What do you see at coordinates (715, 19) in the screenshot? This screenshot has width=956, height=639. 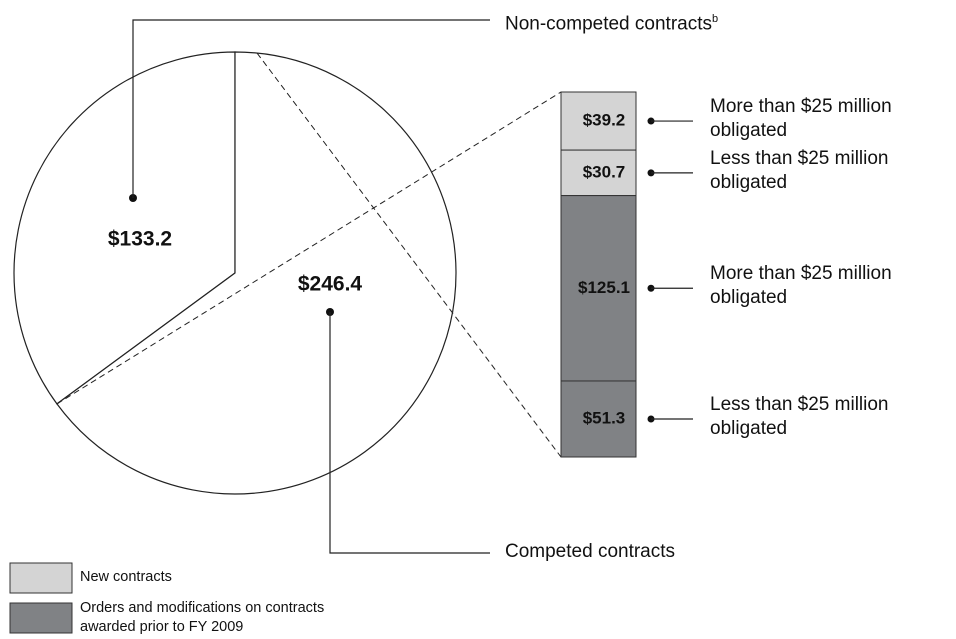 I see `superscript: b` at bounding box center [715, 19].